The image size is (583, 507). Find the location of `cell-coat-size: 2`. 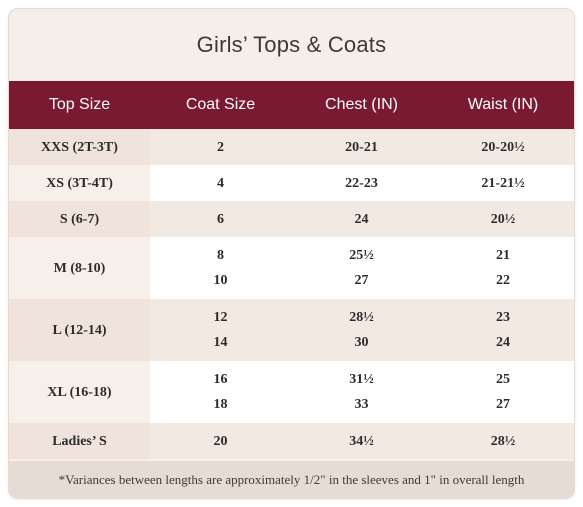

cell-coat-size: 2 is located at coordinates (220, 147).